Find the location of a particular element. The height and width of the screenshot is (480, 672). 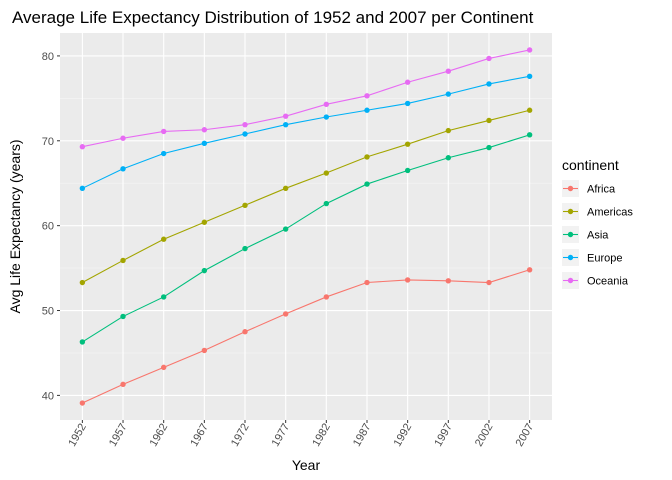

legend-label-africa: Africa is located at coordinates (601, 190).